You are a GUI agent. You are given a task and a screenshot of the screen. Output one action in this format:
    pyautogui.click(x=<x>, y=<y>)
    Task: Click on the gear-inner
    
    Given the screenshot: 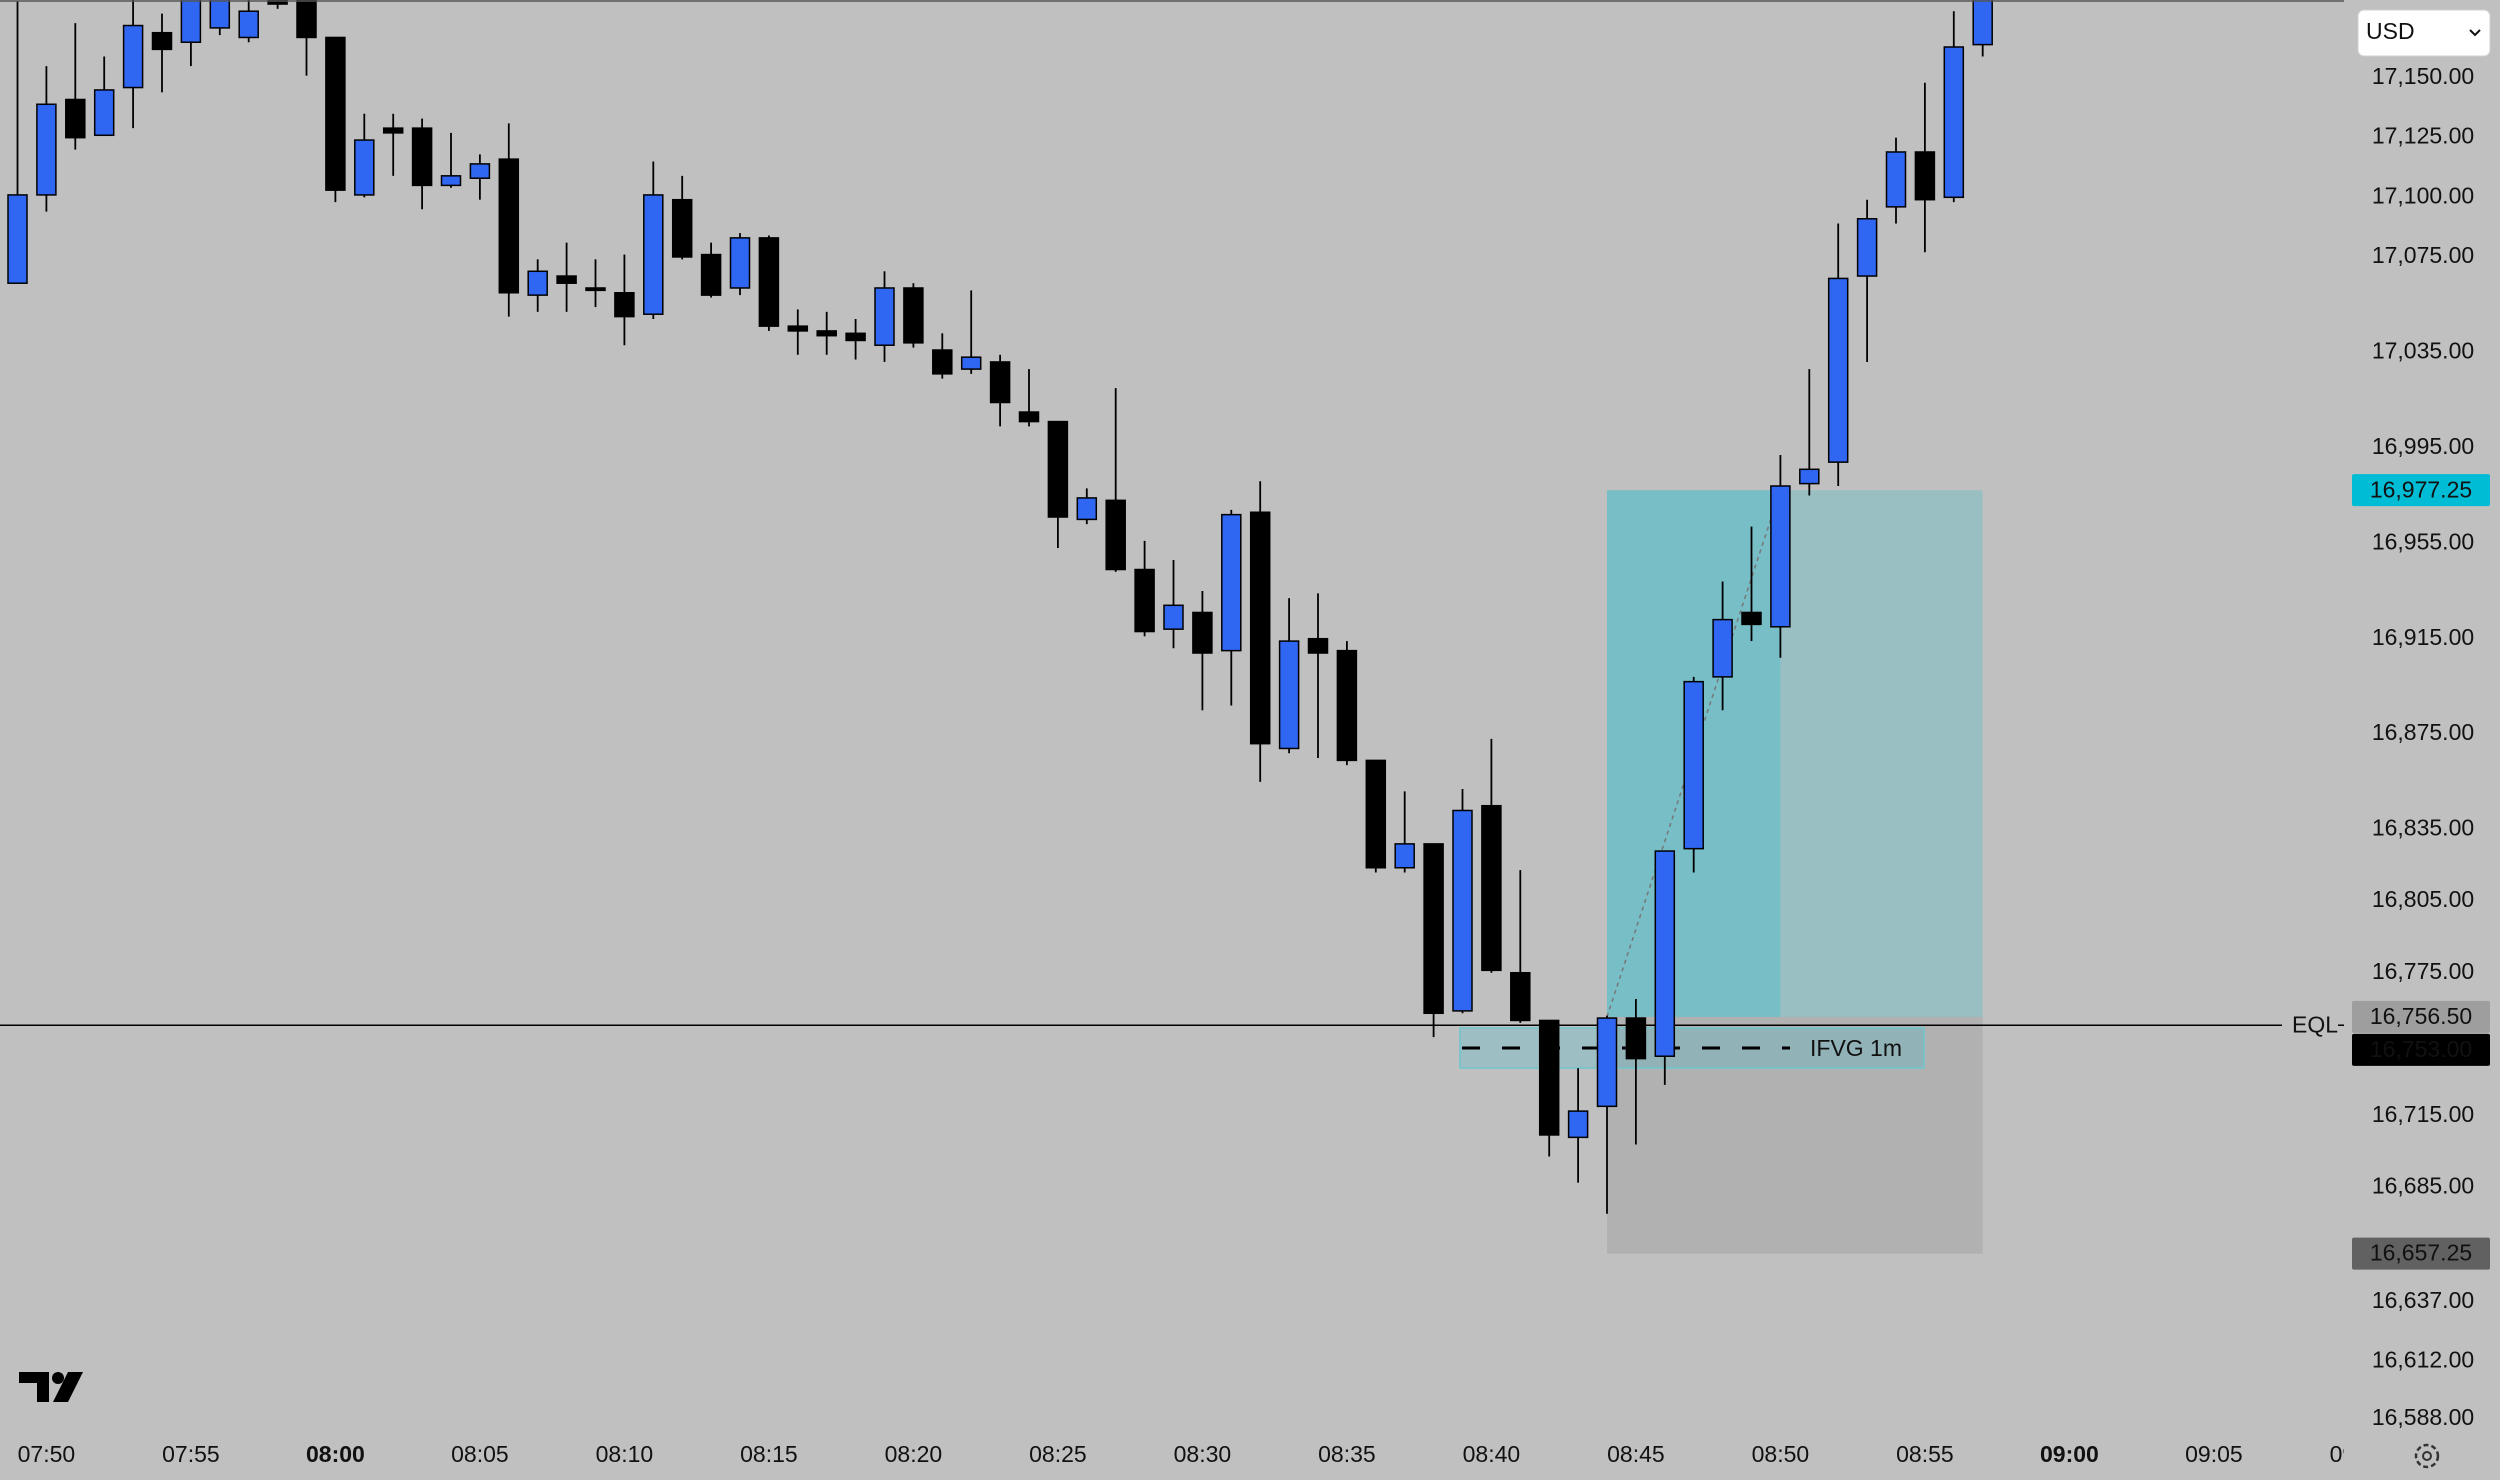 What is the action you would take?
    pyautogui.click(x=2427, y=1456)
    